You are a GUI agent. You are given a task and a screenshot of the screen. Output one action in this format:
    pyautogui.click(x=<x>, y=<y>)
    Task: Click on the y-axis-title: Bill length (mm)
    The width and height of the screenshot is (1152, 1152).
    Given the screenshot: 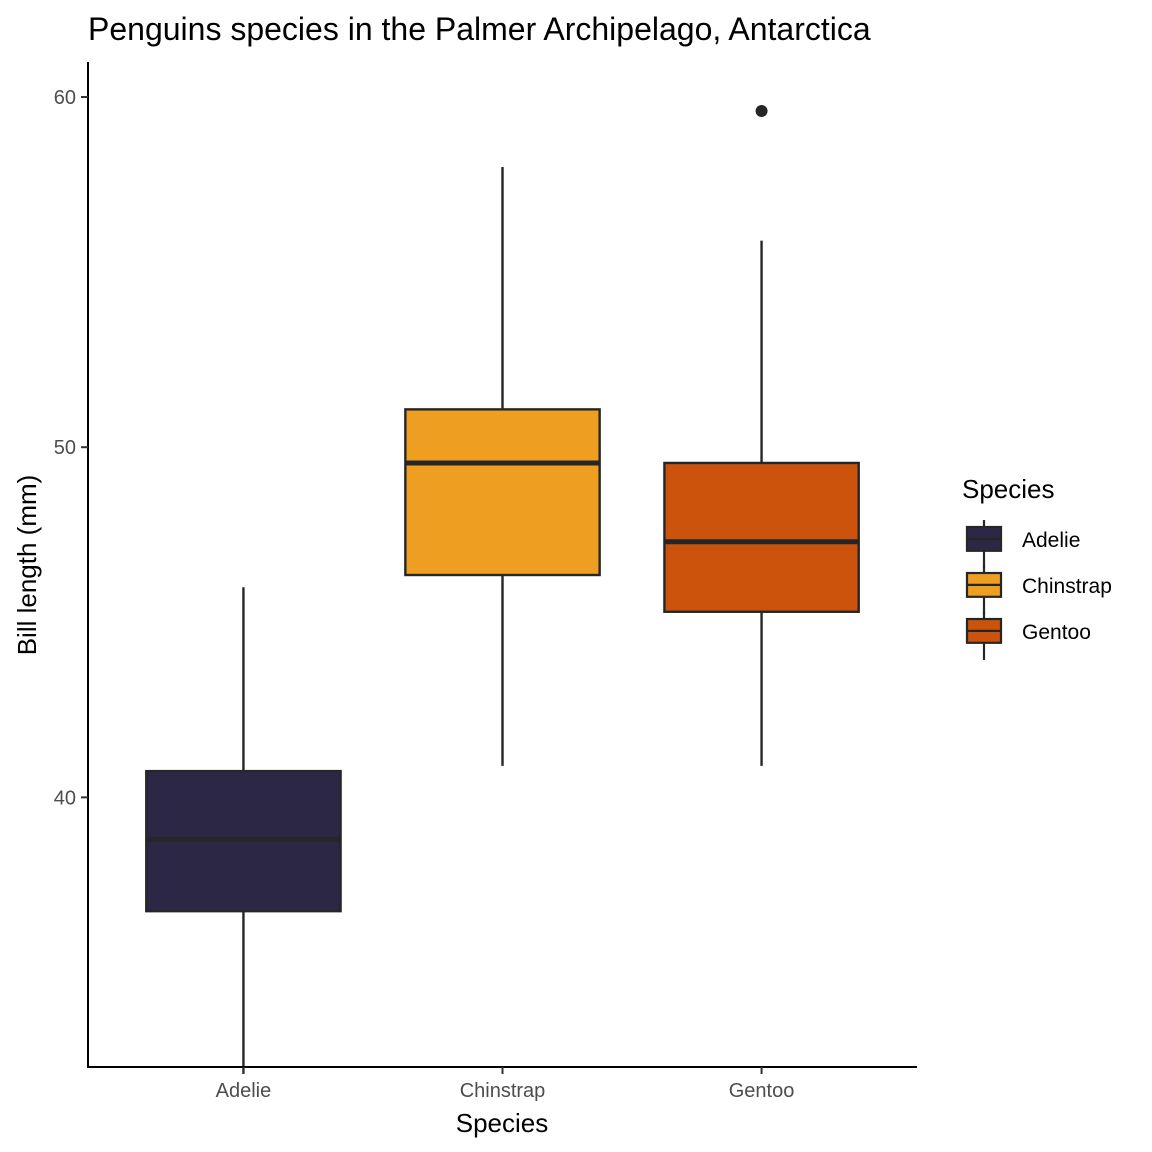 What is the action you would take?
    pyautogui.click(x=27, y=565)
    